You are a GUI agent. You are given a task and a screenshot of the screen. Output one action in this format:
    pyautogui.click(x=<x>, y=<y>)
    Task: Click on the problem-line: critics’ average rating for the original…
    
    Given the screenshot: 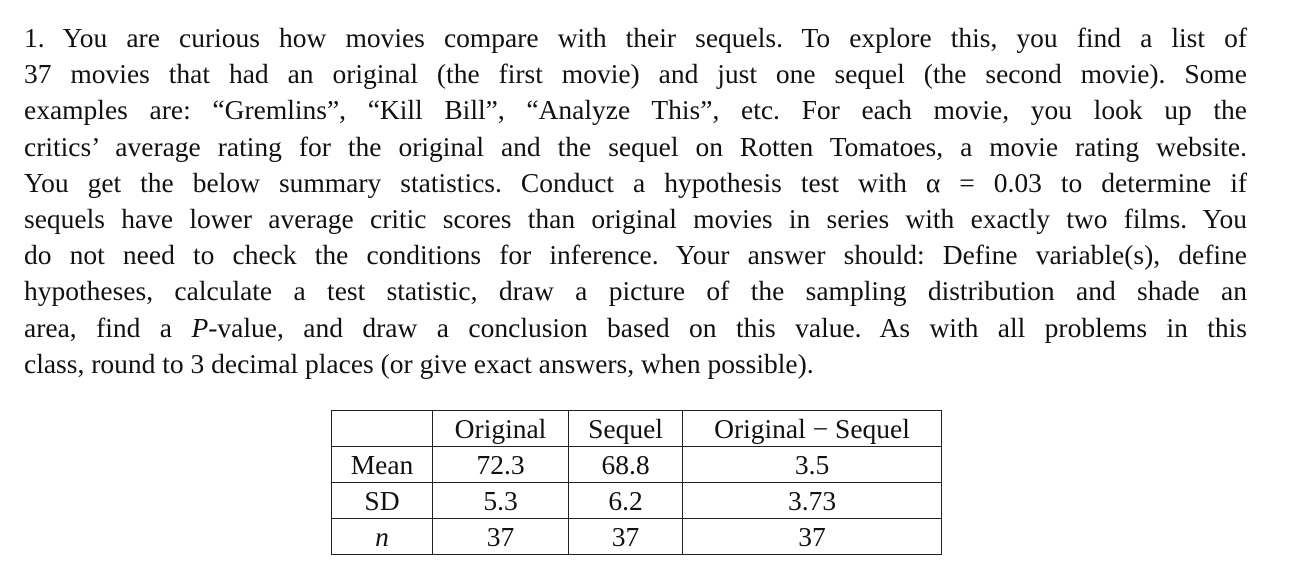 What is the action you would take?
    pyautogui.click(x=635, y=146)
    